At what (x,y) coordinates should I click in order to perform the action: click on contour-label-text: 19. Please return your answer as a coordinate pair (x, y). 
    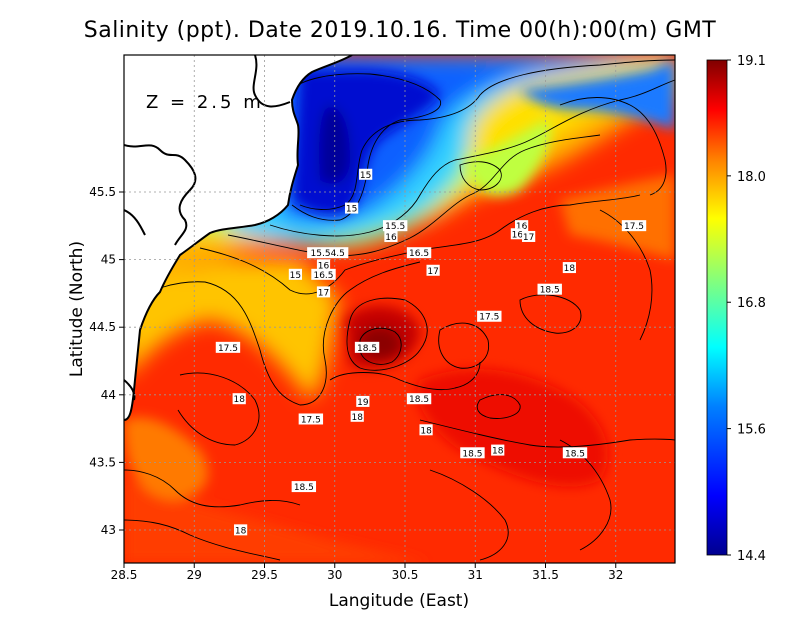
    Looking at the image, I should click on (363, 403).